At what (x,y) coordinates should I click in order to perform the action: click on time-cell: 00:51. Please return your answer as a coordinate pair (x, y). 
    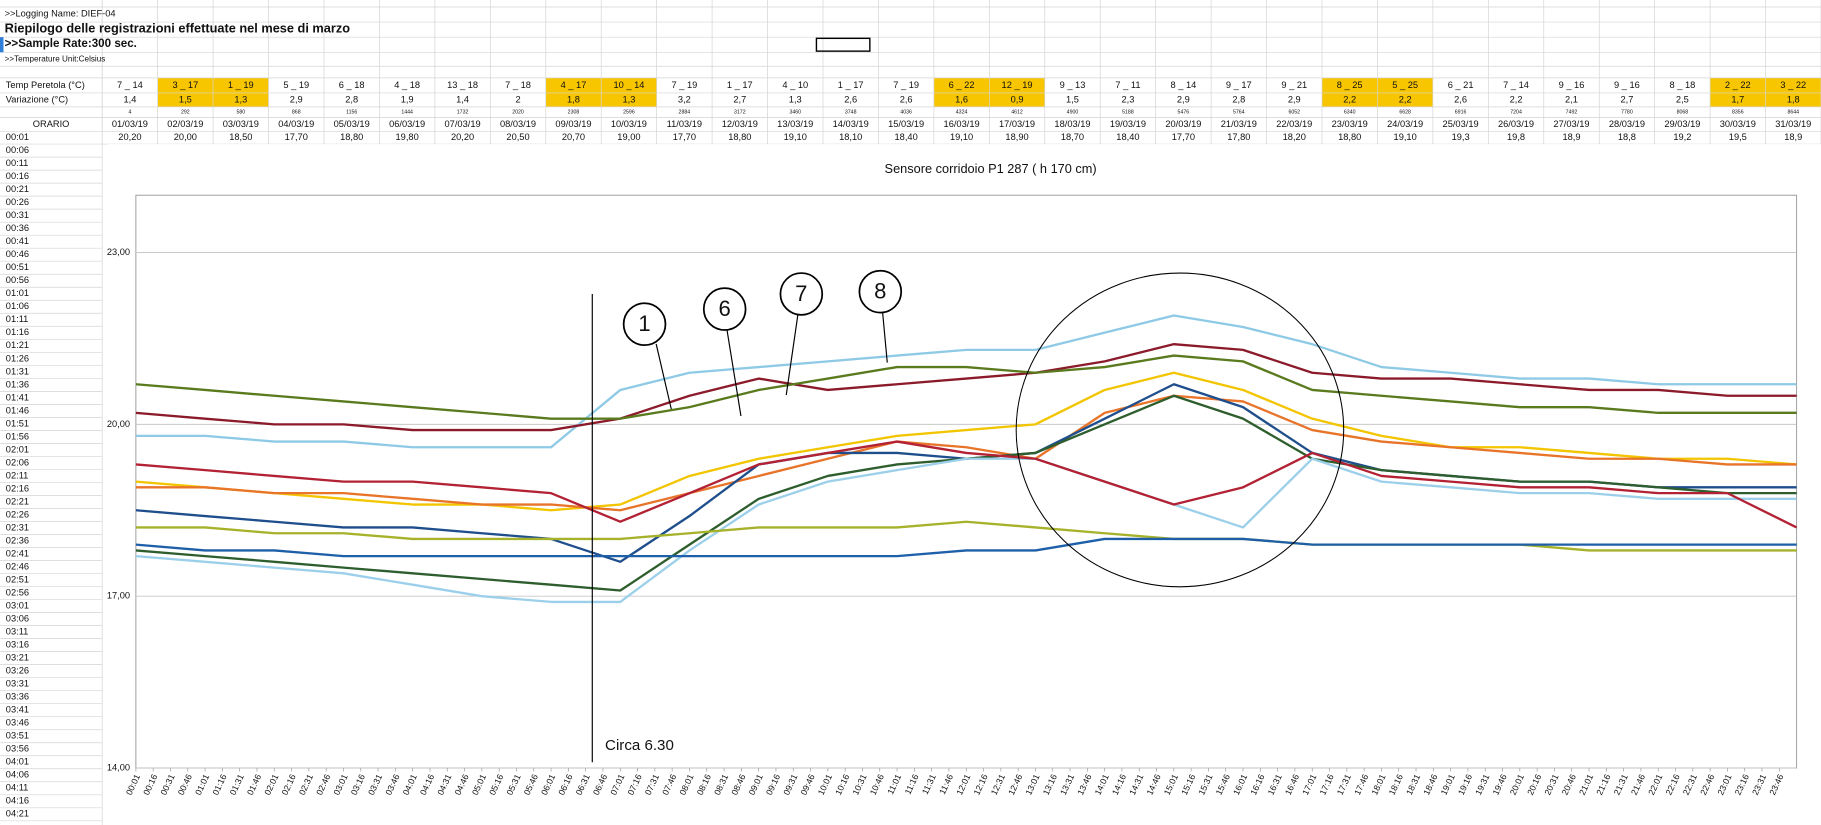
    Looking at the image, I should click on (17, 267).